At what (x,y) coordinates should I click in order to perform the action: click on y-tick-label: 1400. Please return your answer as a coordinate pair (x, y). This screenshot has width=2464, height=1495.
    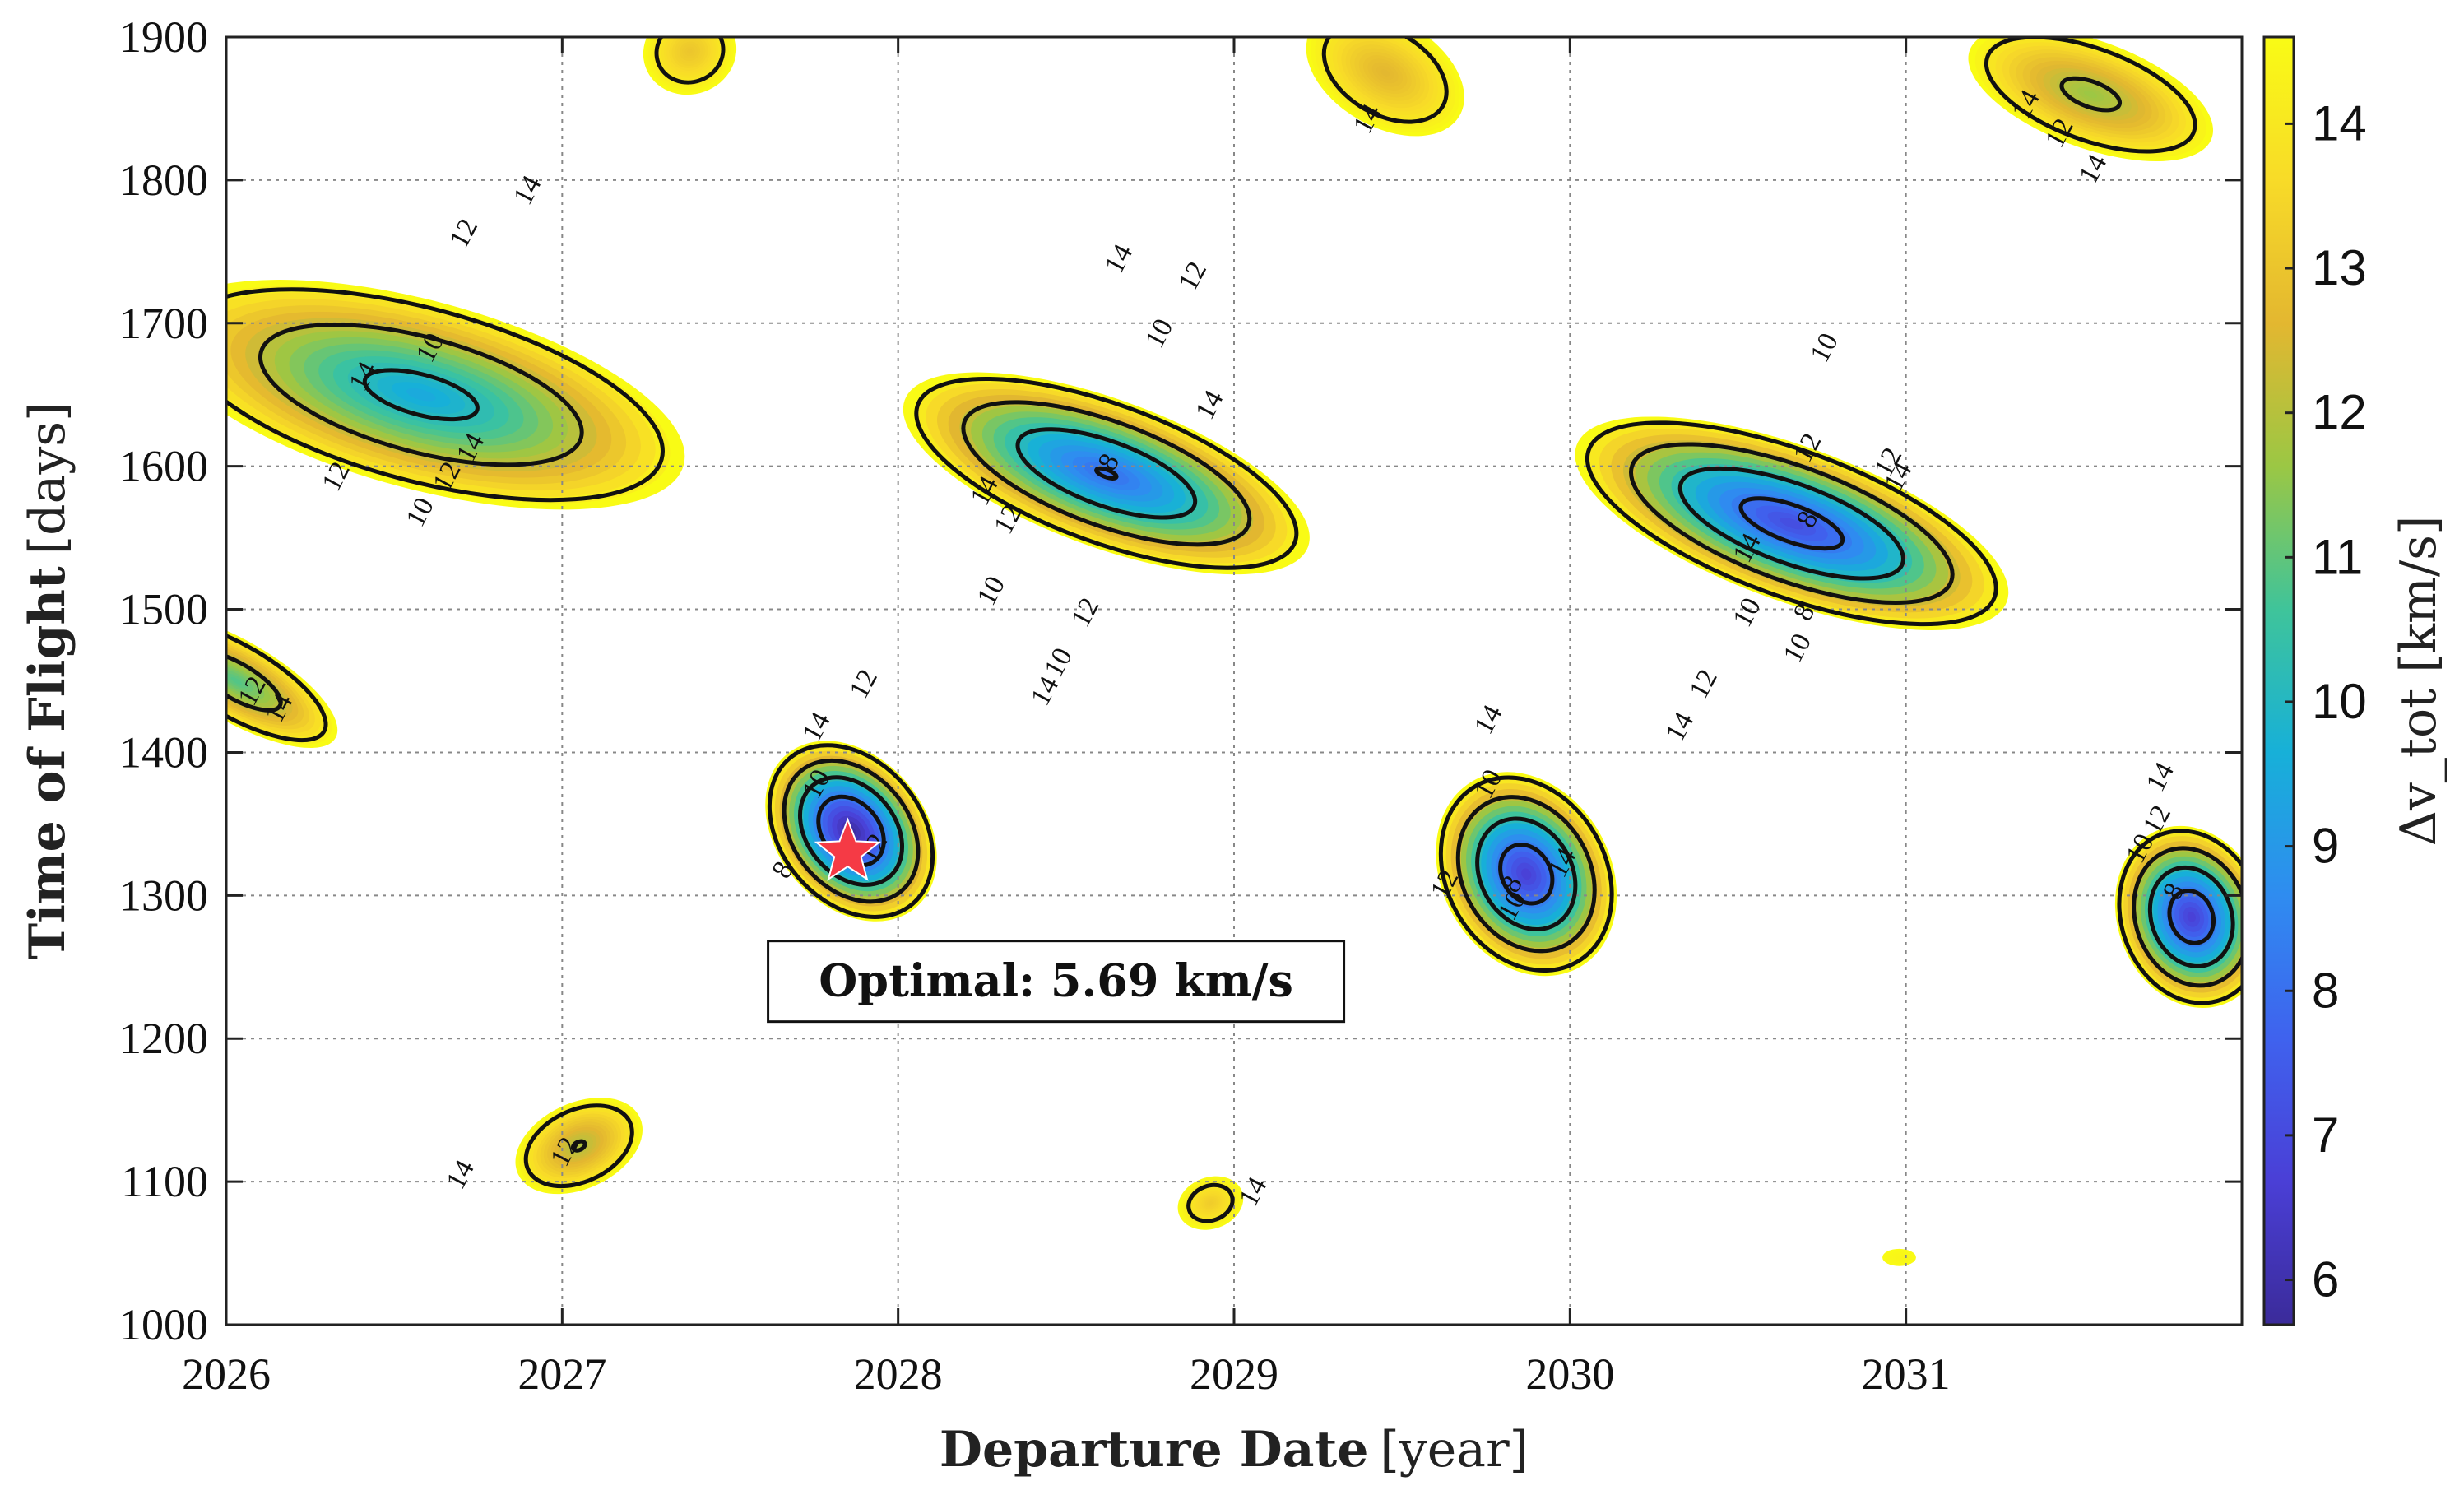
    Looking at the image, I should click on (163, 752).